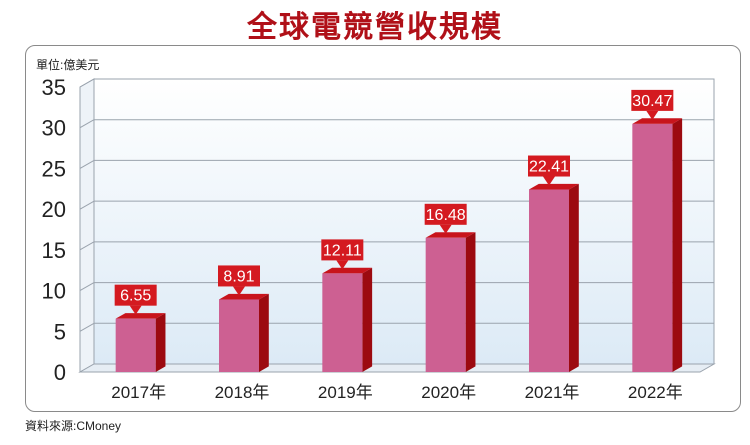  I want to click on x-tick-label: 2017年, so click(138, 392).